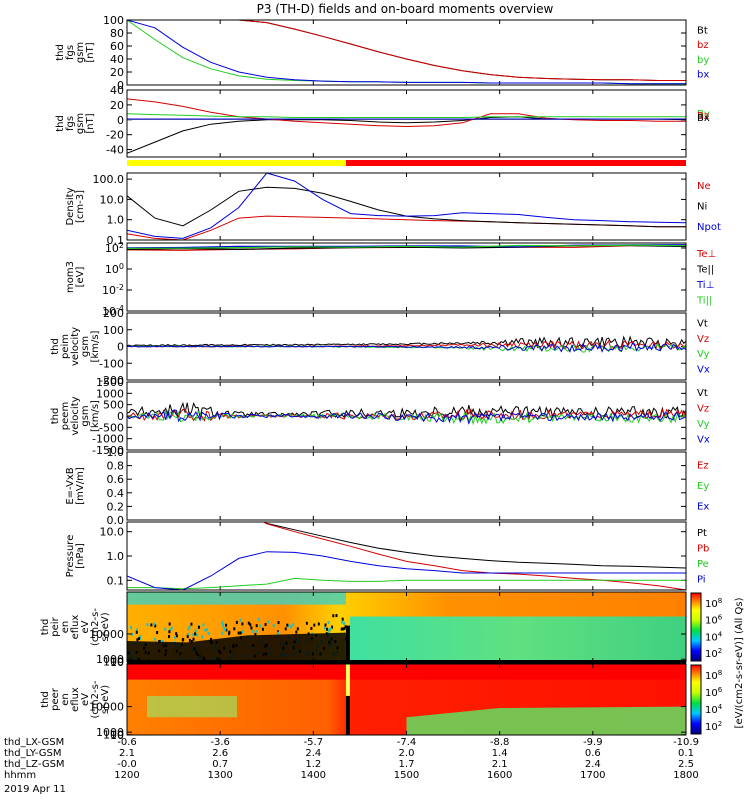  I want to click on x-tick-label: 1600, so click(499, 775).